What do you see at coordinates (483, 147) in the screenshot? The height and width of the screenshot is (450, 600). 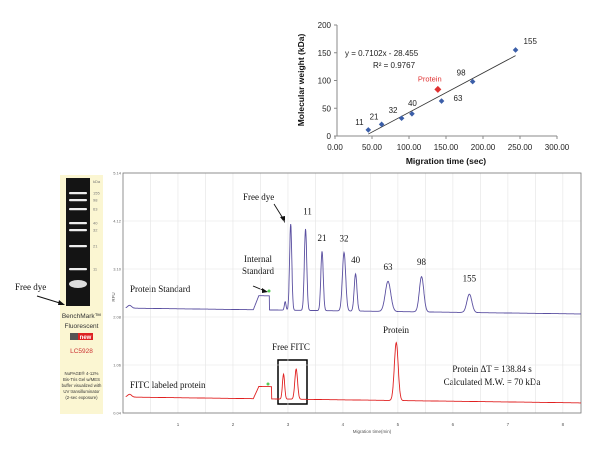 I see `x-tick-label: 200.00` at bounding box center [483, 147].